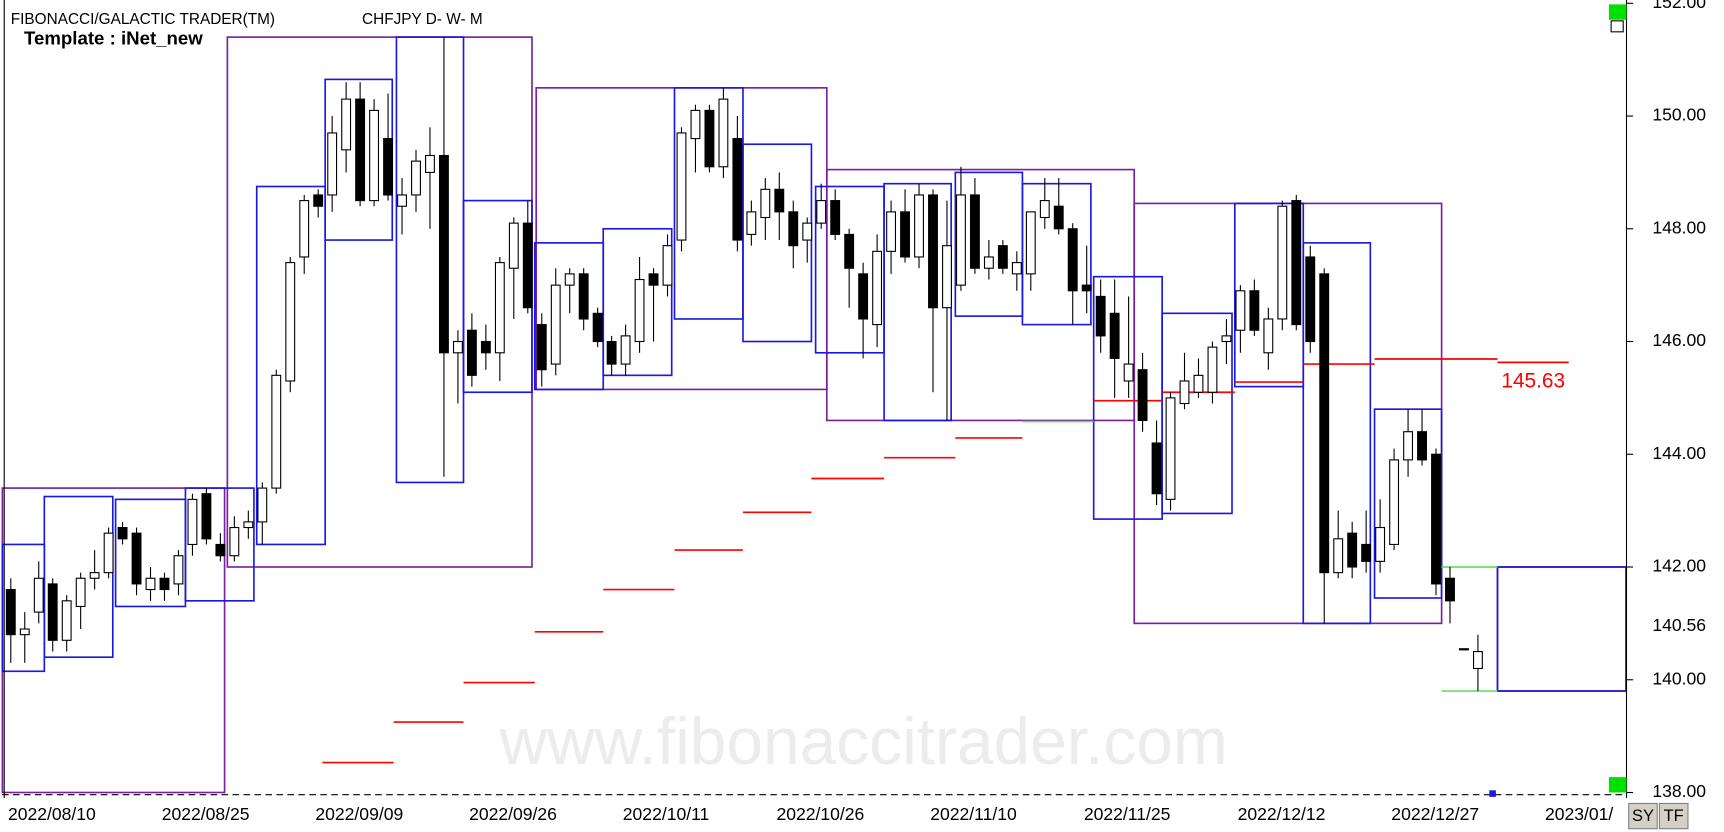 This screenshot has width=1724, height=832. I want to click on y-tick-label: 138.00, so click(1679, 791).